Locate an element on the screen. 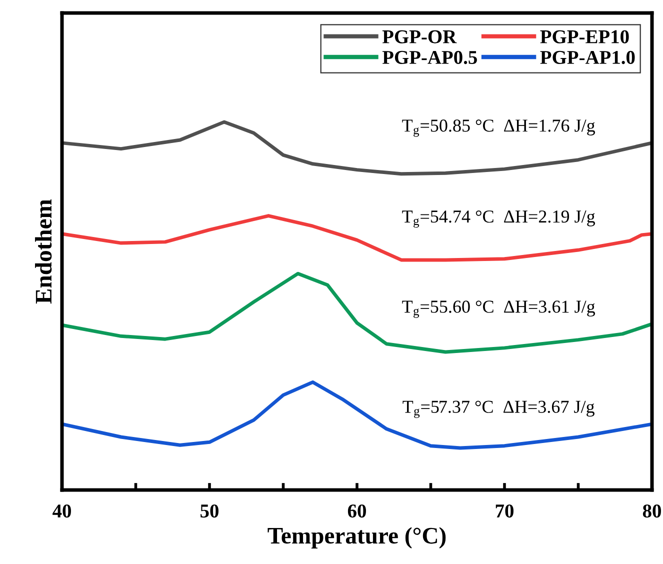  legend-label: PGP-AP0.5 is located at coordinates (429, 57).